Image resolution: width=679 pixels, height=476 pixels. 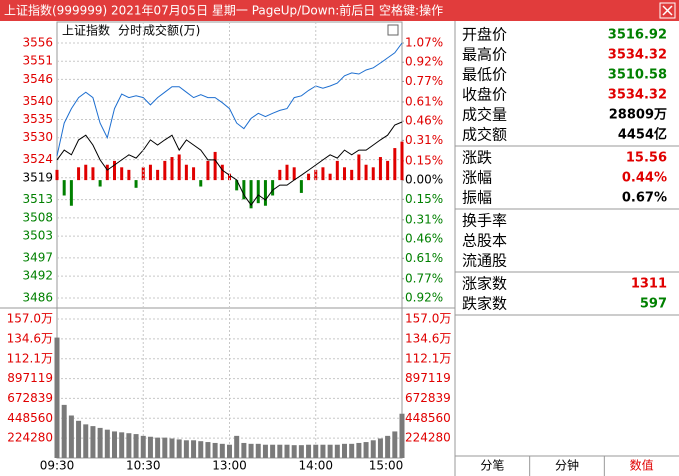 What do you see at coordinates (642, 465) in the screenshot?
I see `tab: 数值` at bounding box center [642, 465].